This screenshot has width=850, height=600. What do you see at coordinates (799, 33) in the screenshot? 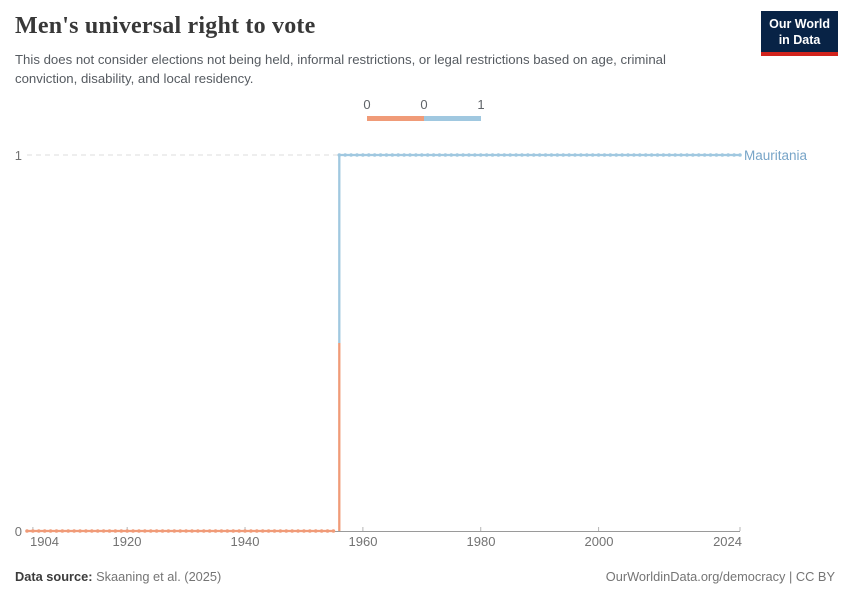
I see `owid-logo: Our World in Data` at bounding box center [799, 33].